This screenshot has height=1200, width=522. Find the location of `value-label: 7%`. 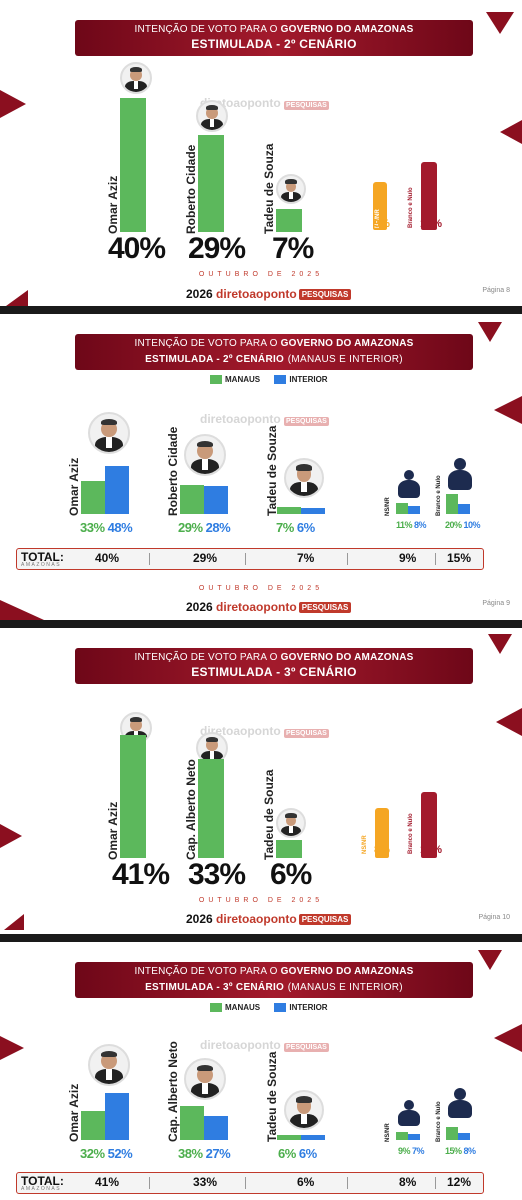

value-label: 7% is located at coordinates (293, 248).